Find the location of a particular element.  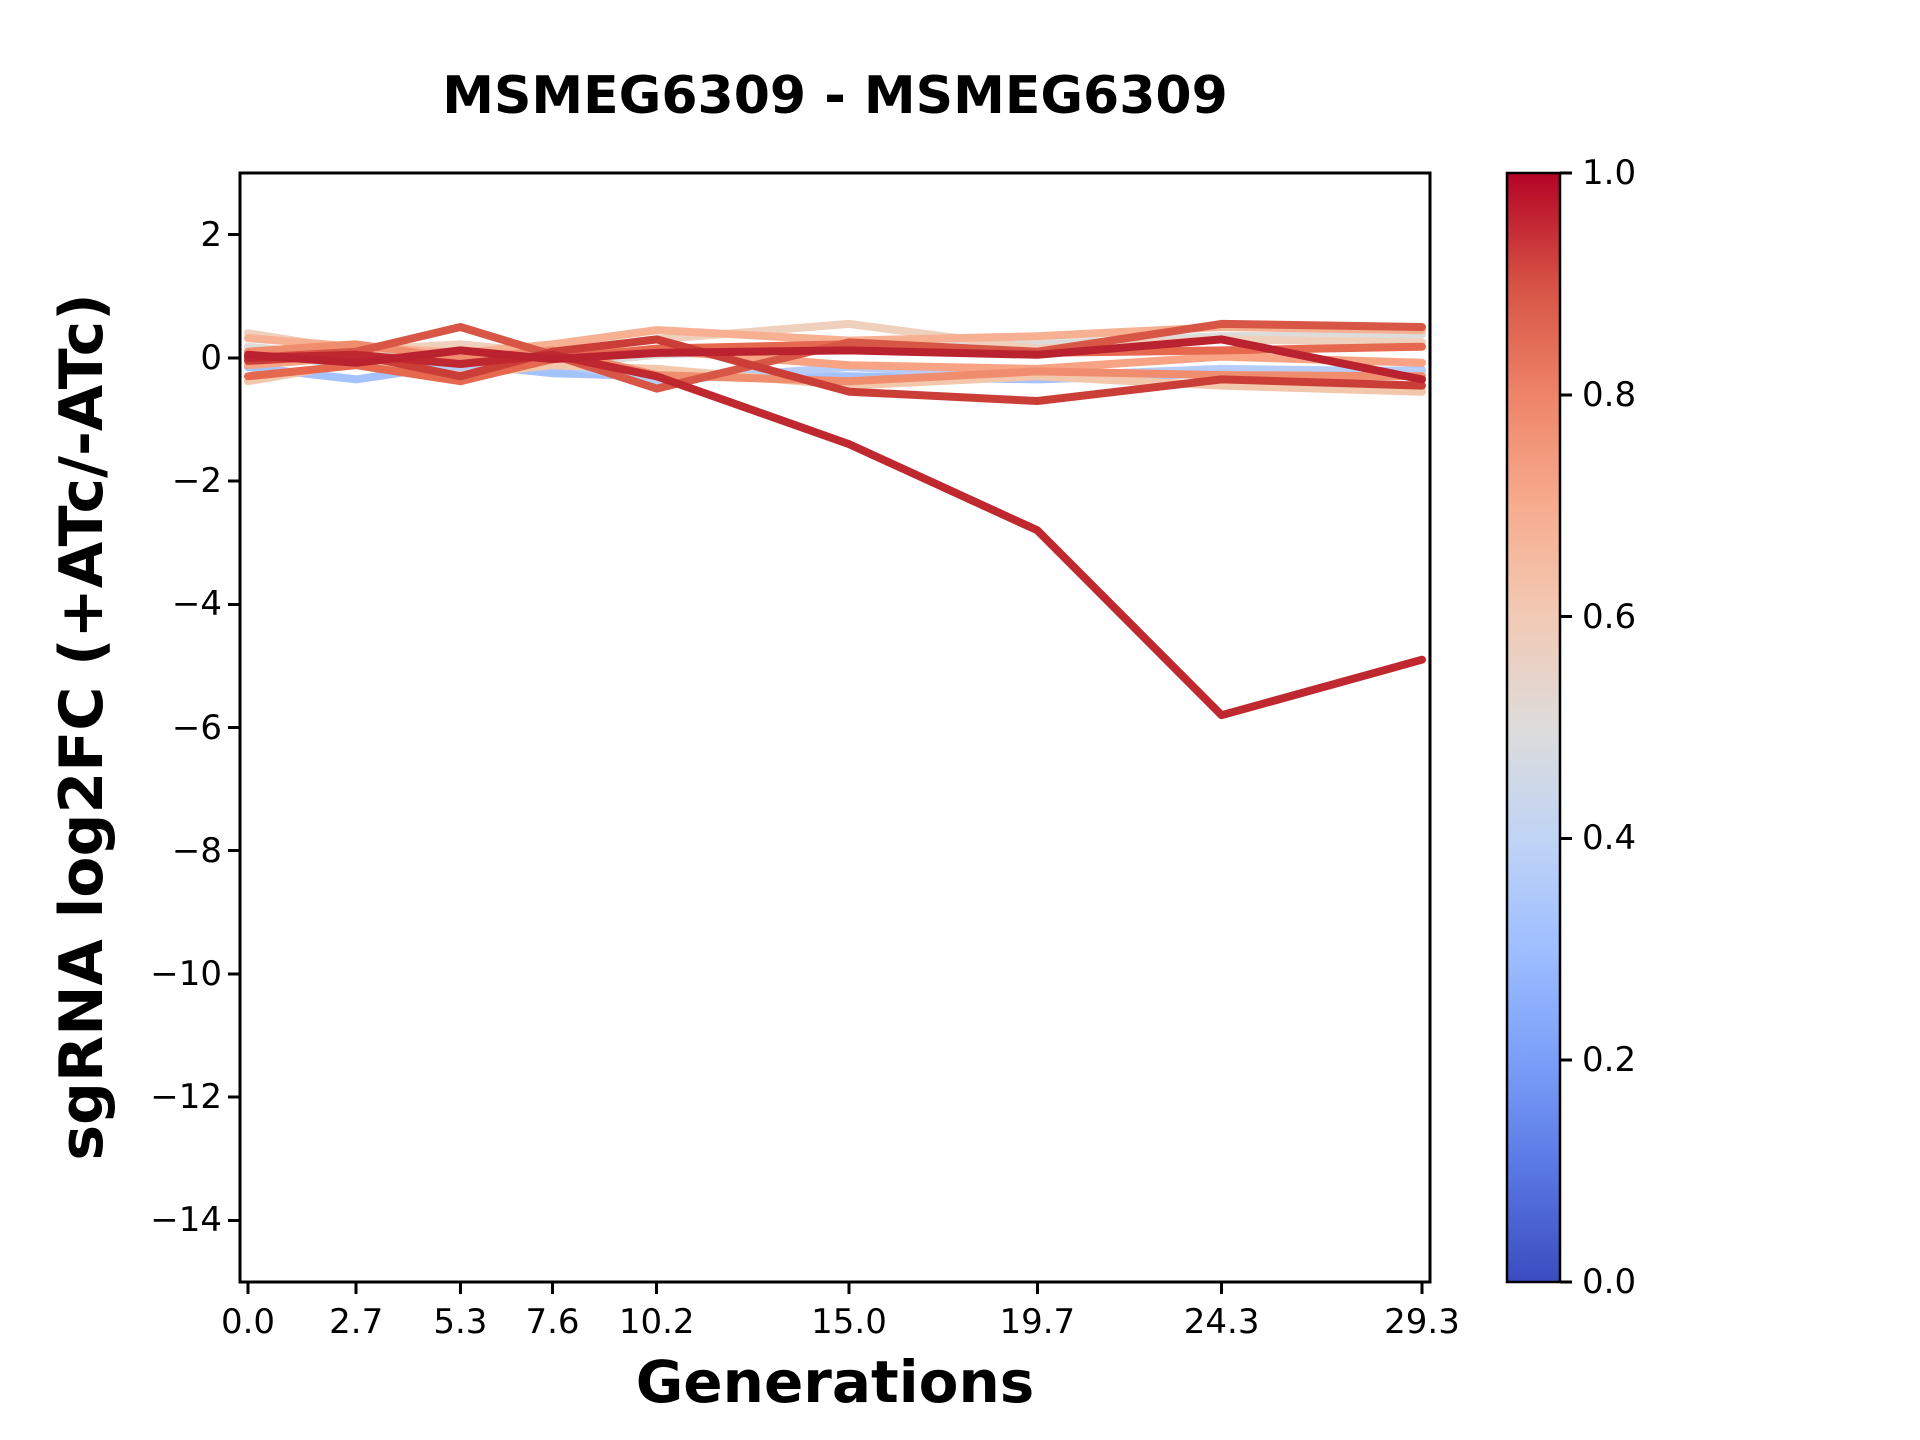

y-tick-label: −2 is located at coordinates (196, 481).